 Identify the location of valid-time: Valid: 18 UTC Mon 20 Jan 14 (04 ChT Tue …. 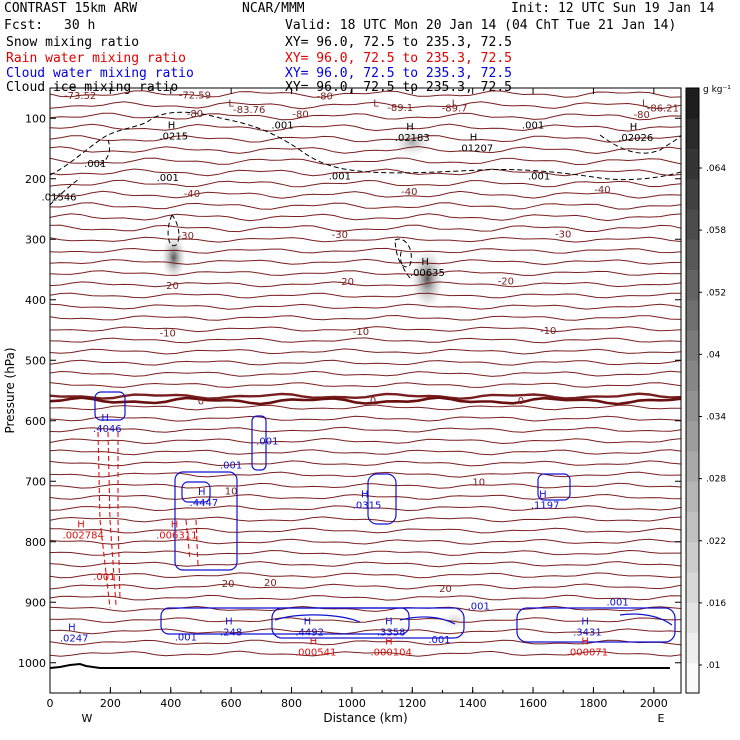
(481, 25).